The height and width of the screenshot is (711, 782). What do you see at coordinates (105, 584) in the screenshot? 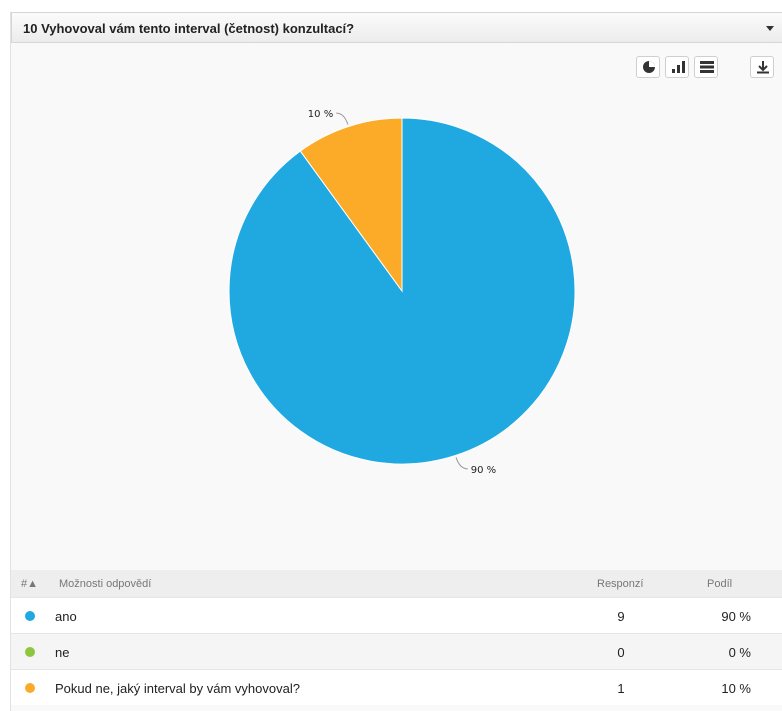
I see `options-header: Možnosti odpovědí` at bounding box center [105, 584].